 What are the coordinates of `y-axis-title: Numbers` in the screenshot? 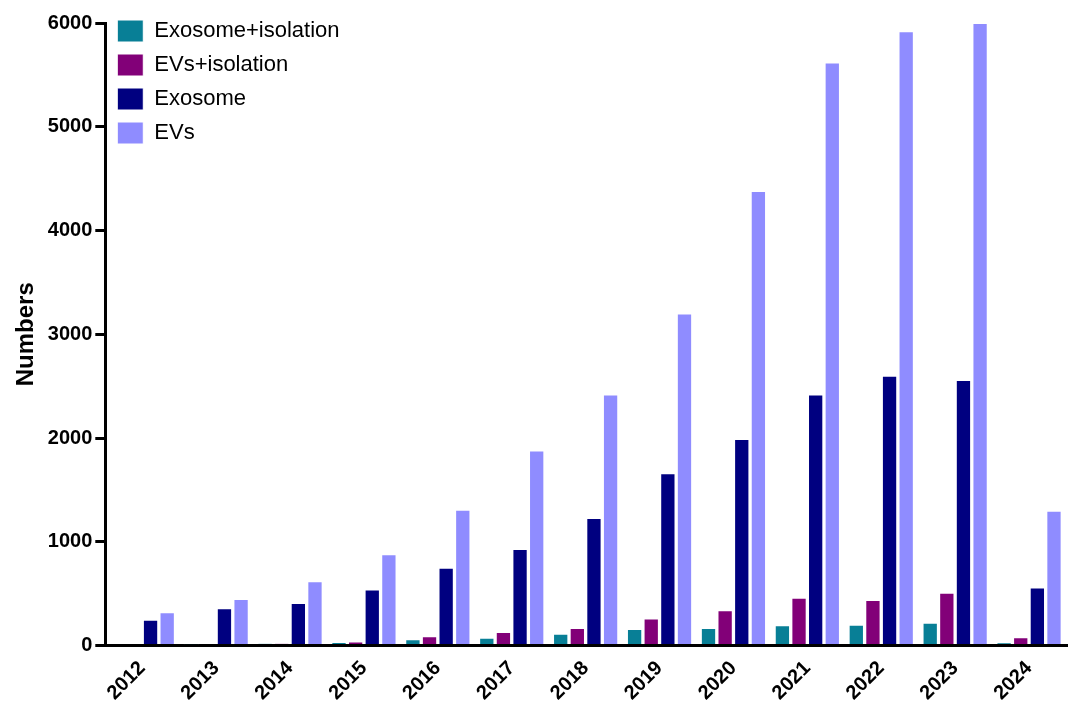 It's located at (25, 334).